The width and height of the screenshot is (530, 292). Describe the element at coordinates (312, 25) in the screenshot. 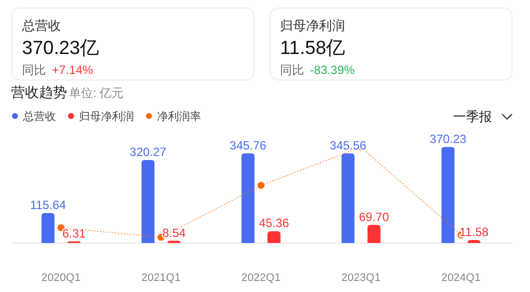

I see `text: 归母净利润` at that location.